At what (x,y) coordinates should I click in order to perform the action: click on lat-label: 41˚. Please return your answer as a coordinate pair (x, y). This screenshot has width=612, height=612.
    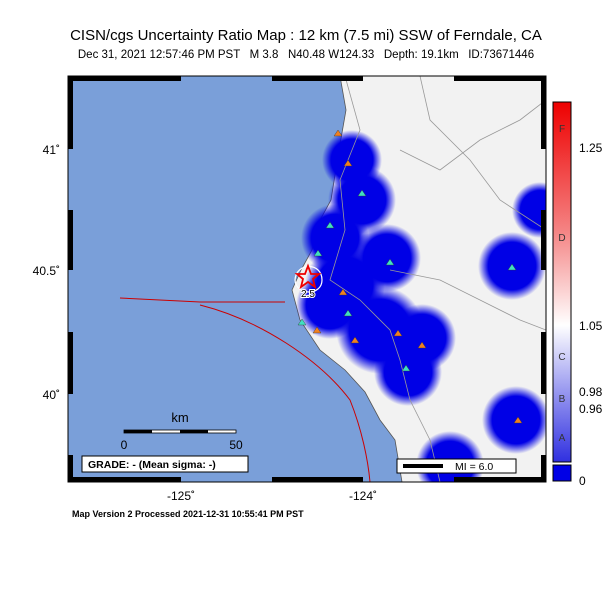
    Looking at the image, I should click on (51, 150).